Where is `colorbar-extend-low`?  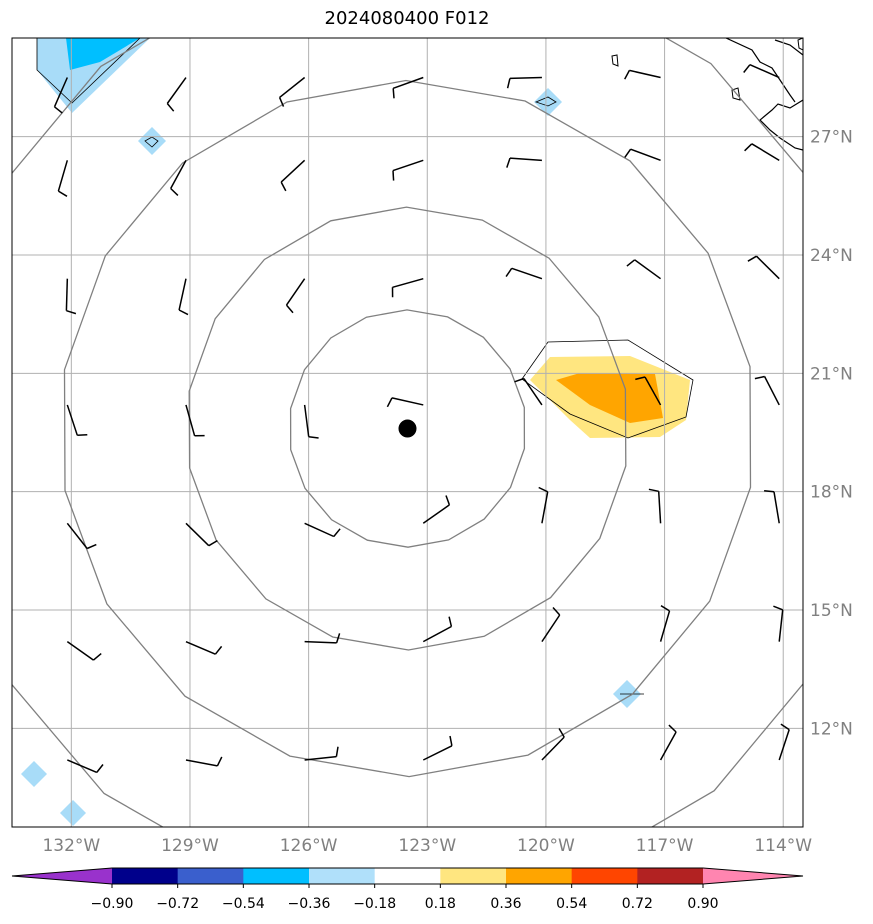
colorbar-extend-low is located at coordinates (62, 876).